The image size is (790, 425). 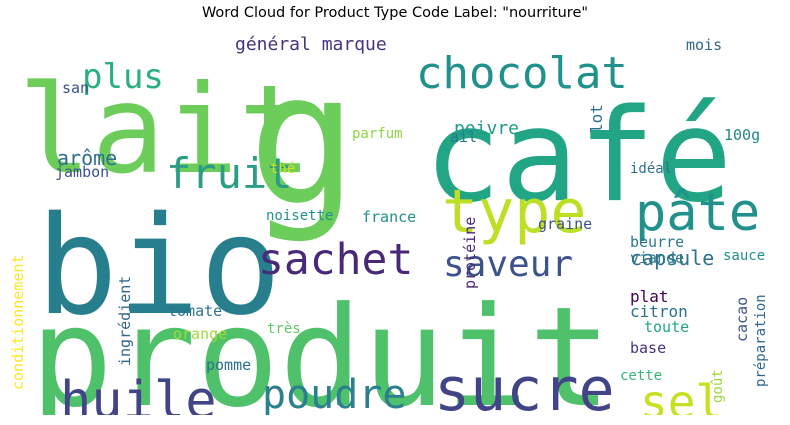 What do you see at coordinates (718, 386) in the screenshot?
I see `word-goût: goût` at bounding box center [718, 386].